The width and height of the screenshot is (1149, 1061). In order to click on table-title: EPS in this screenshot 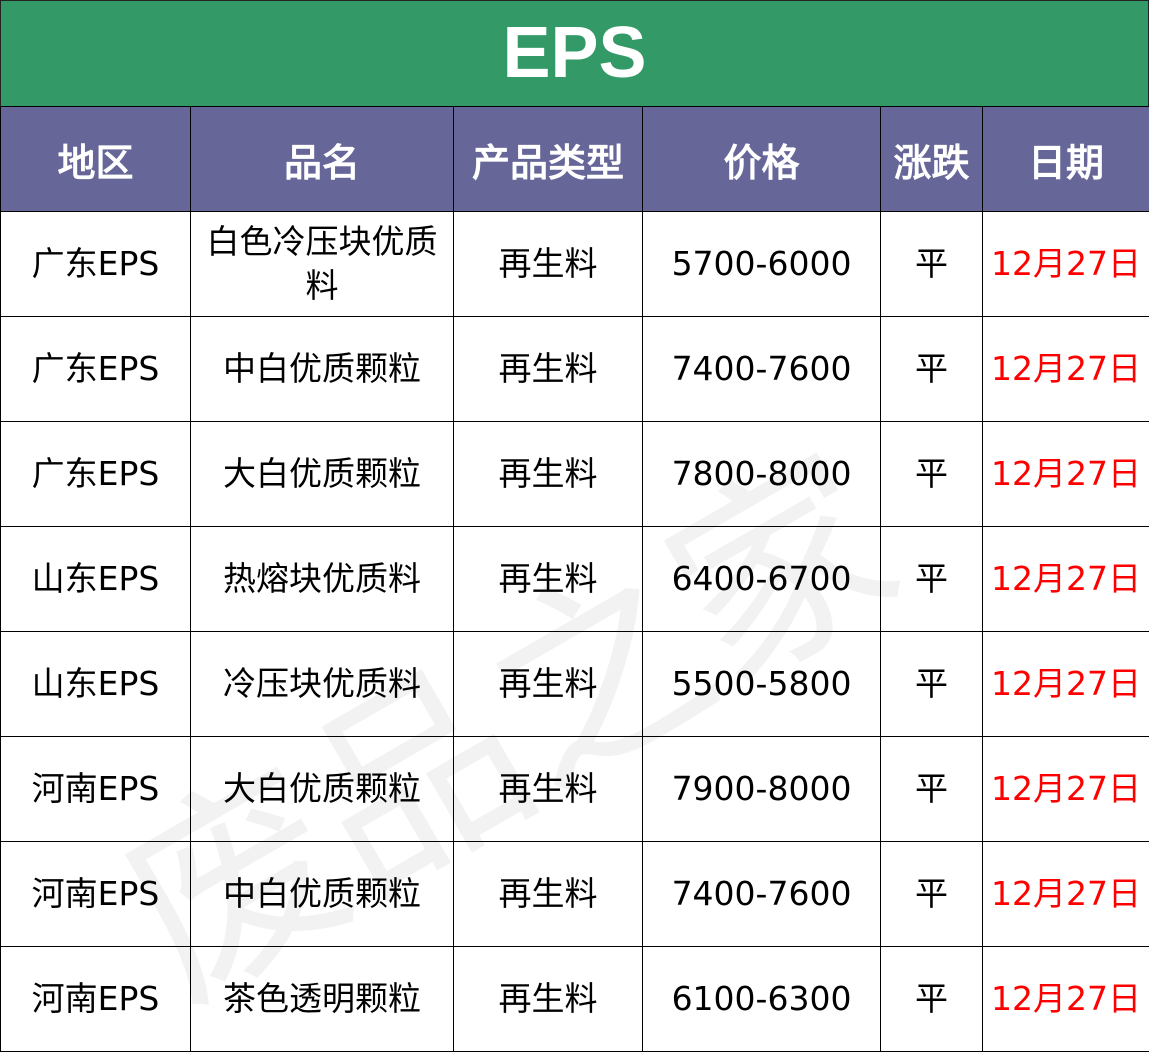, I will do `click(574, 53)`.